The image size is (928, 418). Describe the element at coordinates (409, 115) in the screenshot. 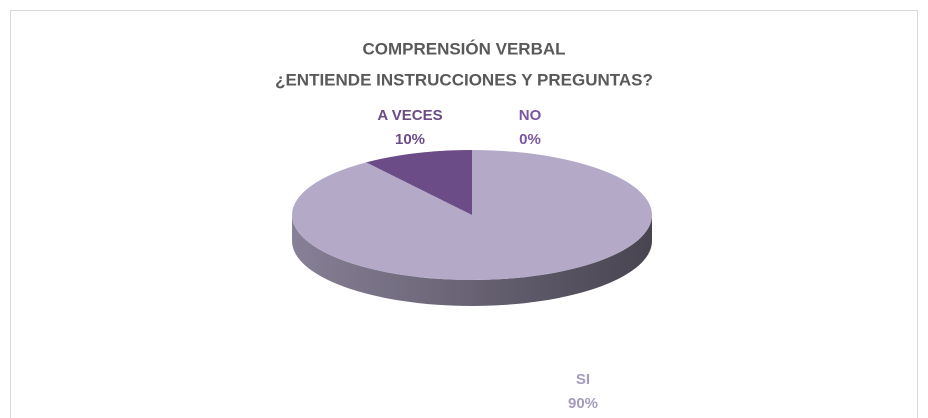

I see `category-label: A VECES` at that location.